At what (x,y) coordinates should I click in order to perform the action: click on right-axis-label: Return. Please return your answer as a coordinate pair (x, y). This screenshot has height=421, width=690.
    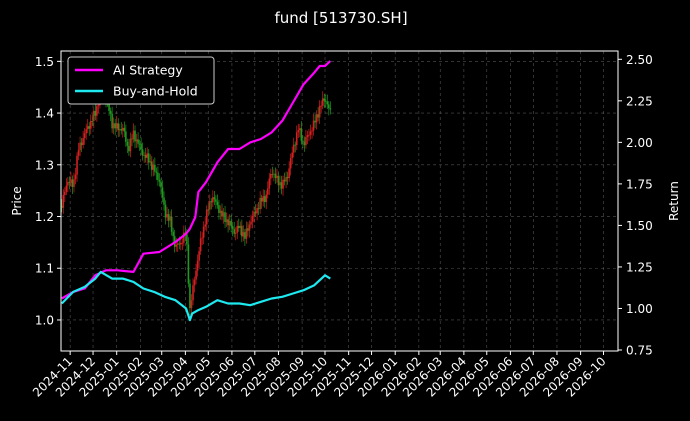
    Looking at the image, I should click on (674, 201).